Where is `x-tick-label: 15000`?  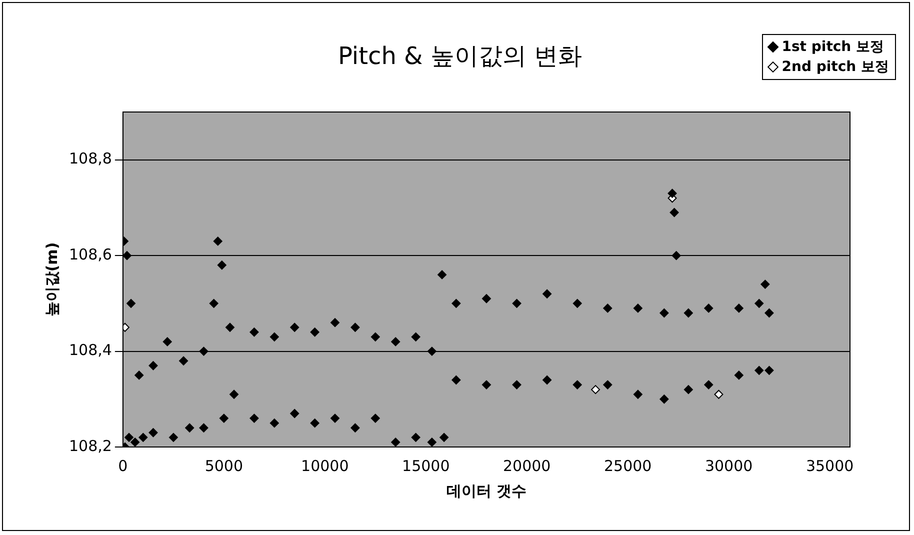
x-tick-label: 15000 is located at coordinates (426, 465).